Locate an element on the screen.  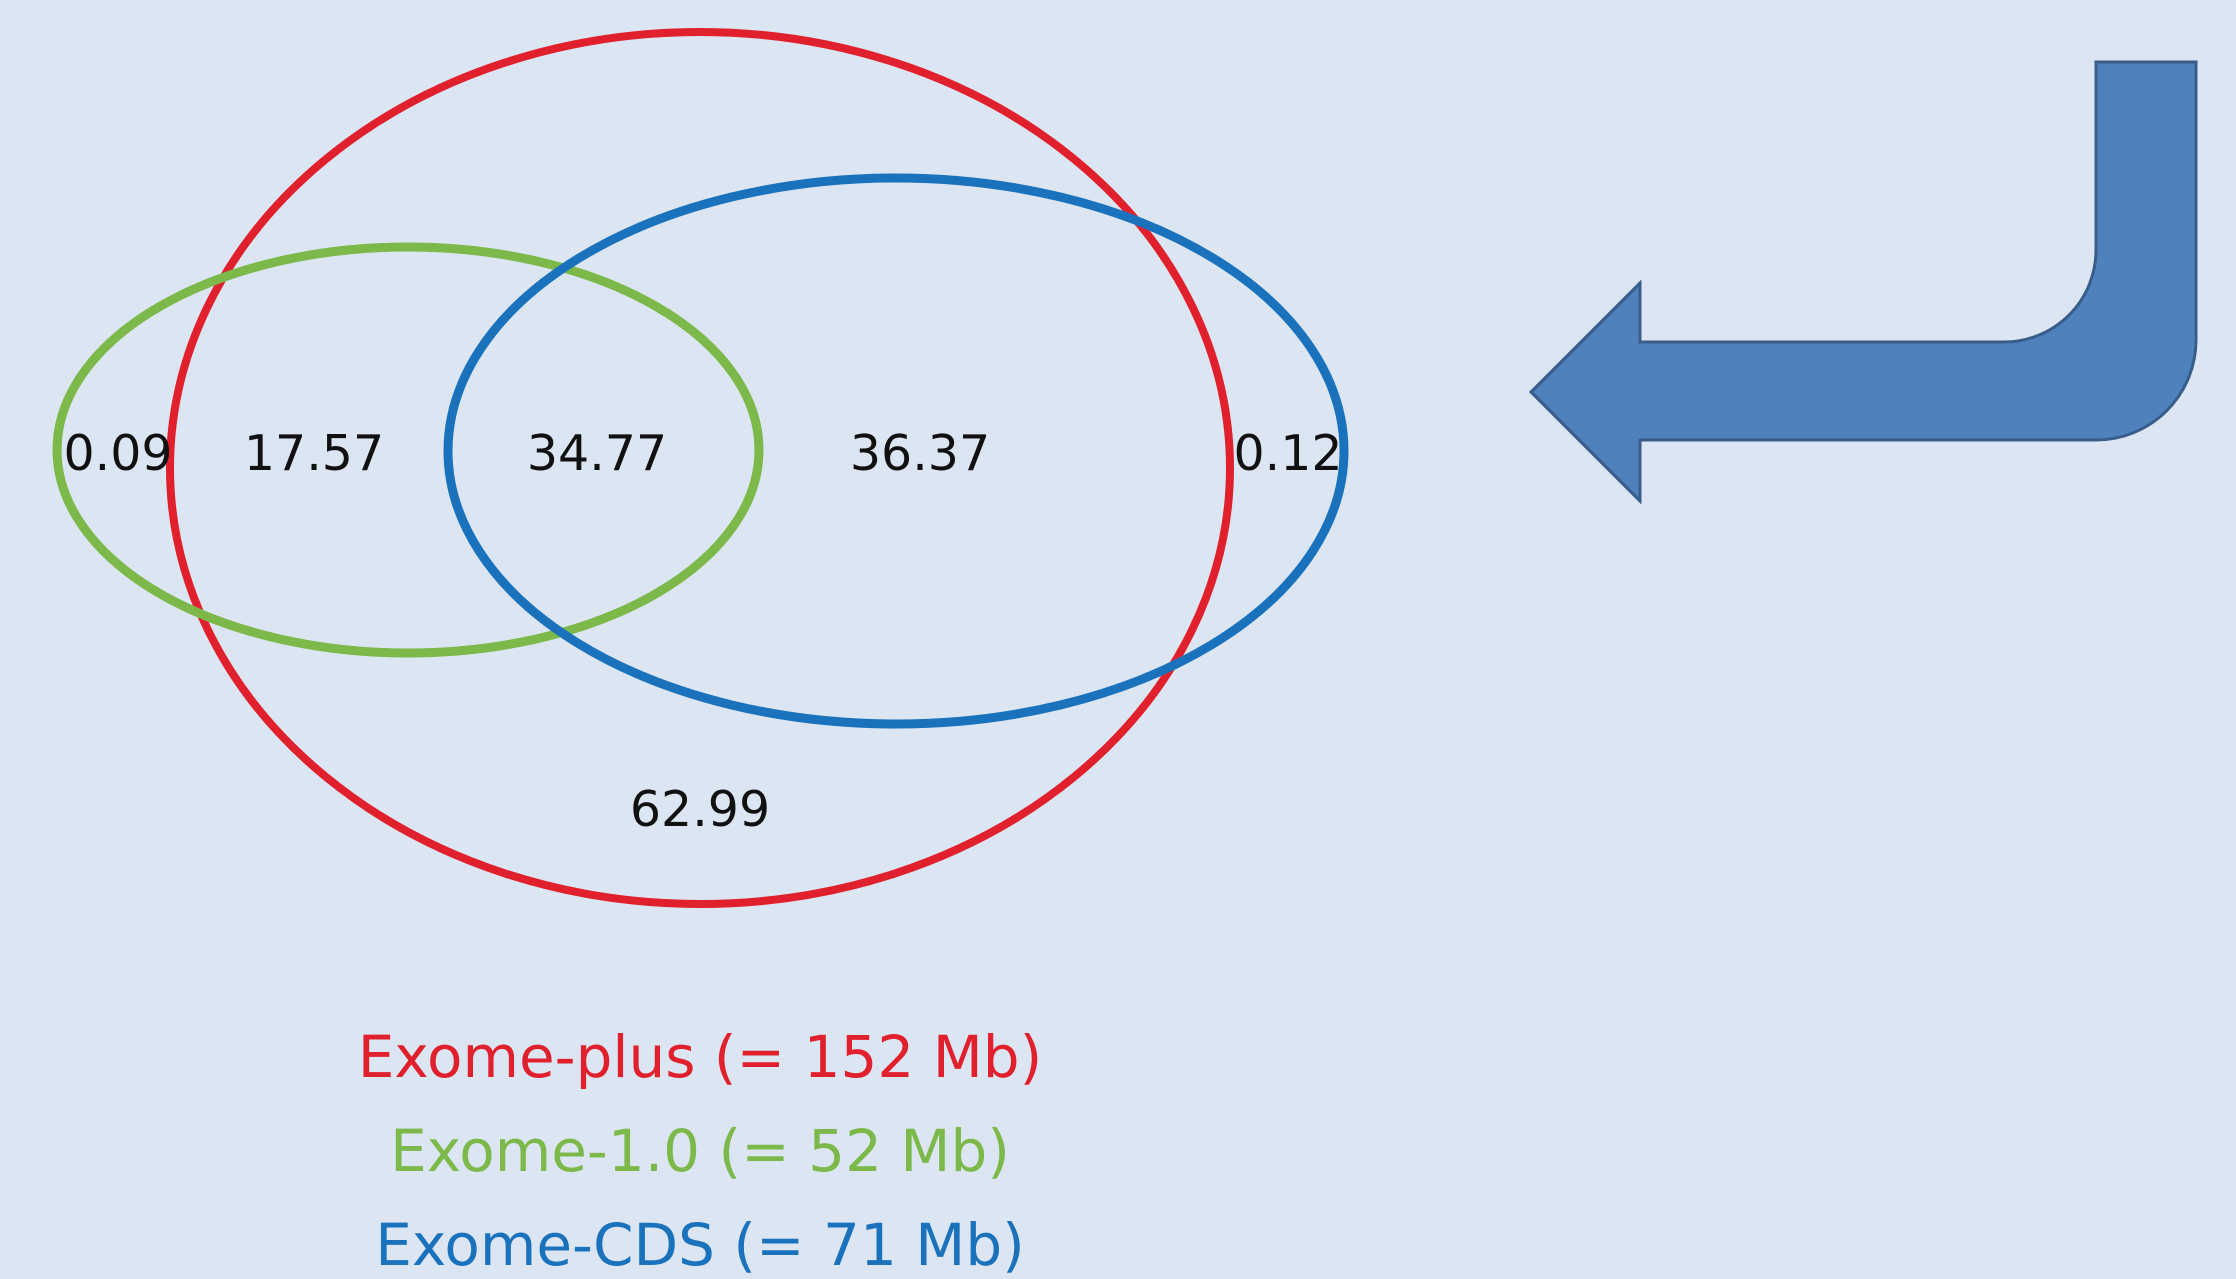
legend-exome-plus: Exome-plus (= 152 Mb) is located at coordinates (700, 1057).